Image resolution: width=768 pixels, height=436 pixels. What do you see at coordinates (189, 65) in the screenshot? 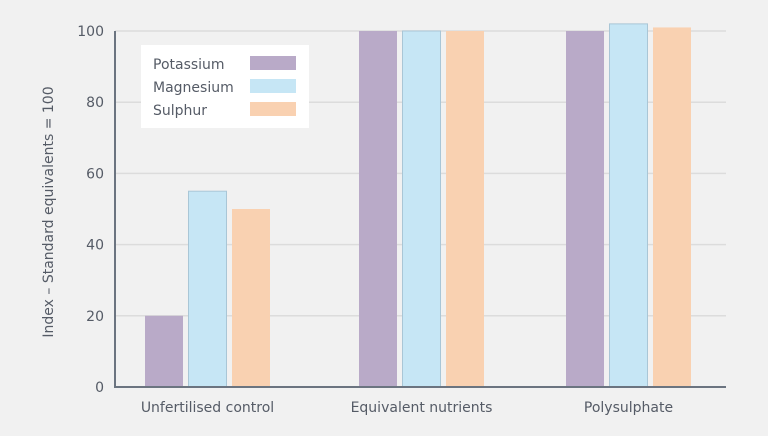
I see `legend-label: Potassium` at bounding box center [189, 65].